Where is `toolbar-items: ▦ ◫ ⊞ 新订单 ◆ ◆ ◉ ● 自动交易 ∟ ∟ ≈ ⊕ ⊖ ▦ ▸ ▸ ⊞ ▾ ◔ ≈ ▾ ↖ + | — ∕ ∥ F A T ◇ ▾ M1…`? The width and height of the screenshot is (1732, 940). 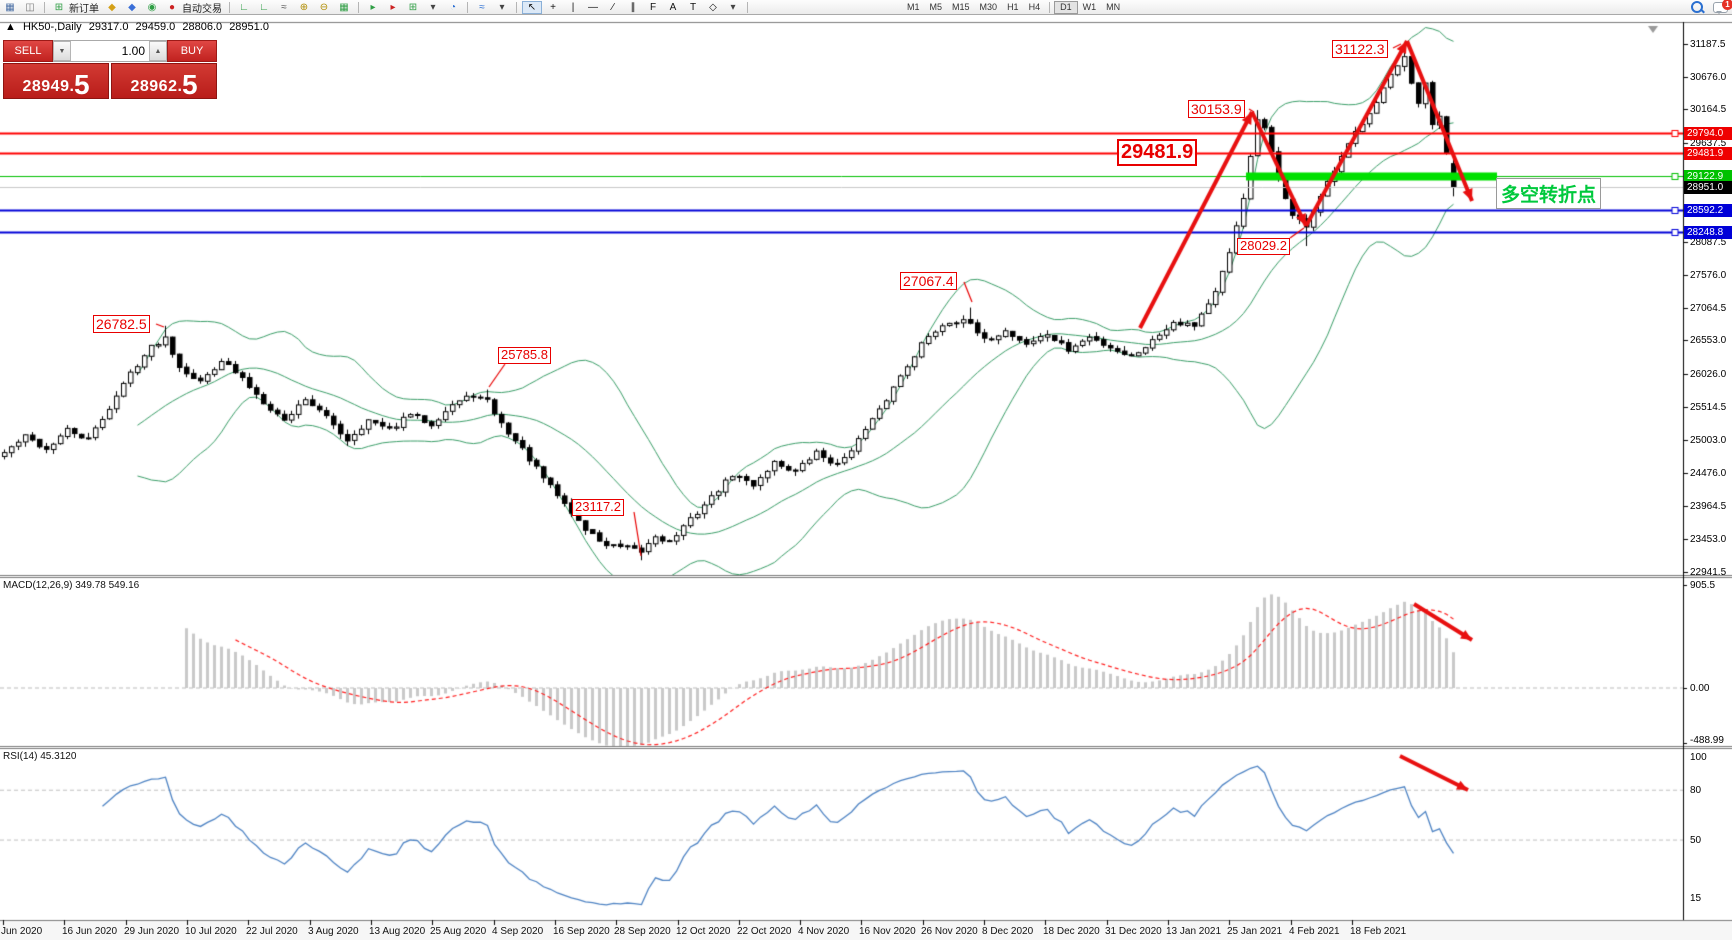
toolbar-items: ▦ ◫ ⊞ 新订单 ◆ ◆ ◉ ● 自动交易 ∟ ∟ ≈ ⊕ ⊖ ▦ ▸ ▸ ⊞ ▾ ◔ ≈ ▾ ↖ + | — ∕ ∥ F A T ◇ ▾ M1… is located at coordinates (562, 7).